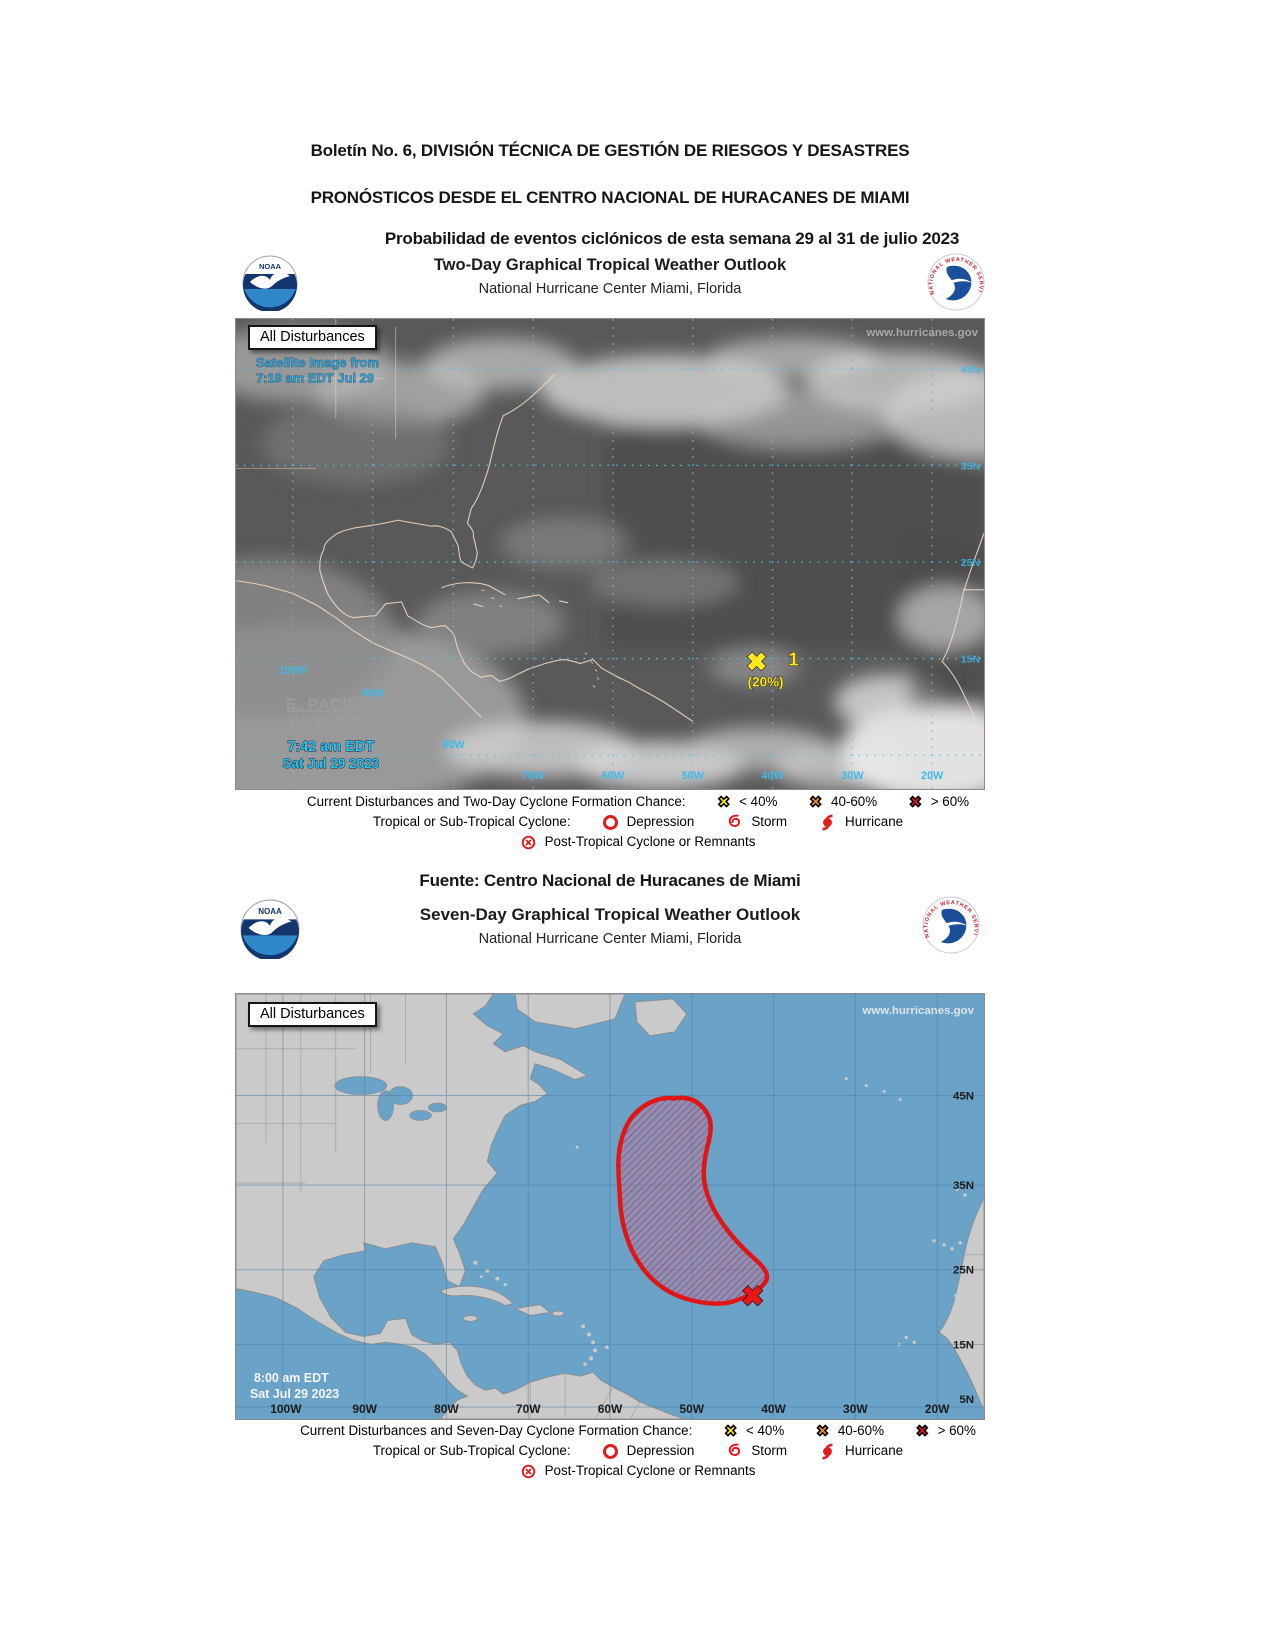  I want to click on two-day-map-subtitle: National Hurricane Center Miami, Florida, so click(610, 289).